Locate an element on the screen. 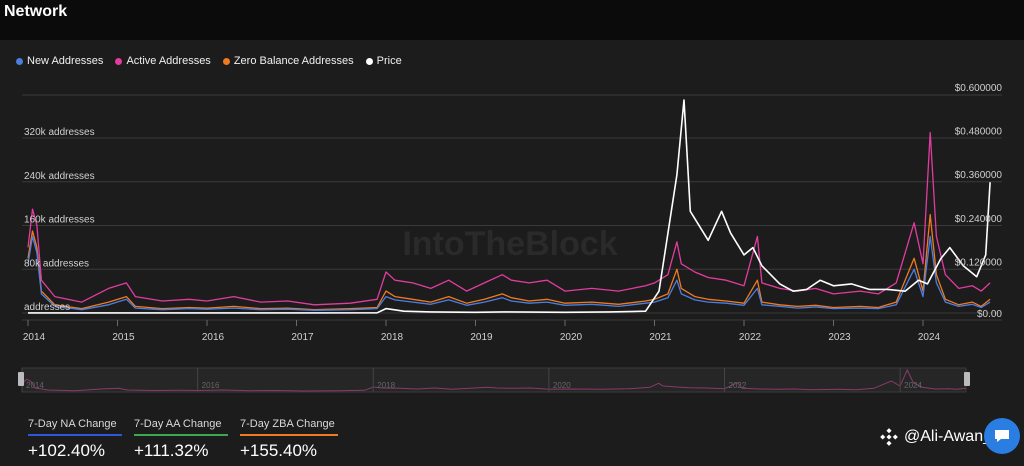 Image resolution: width=1024 pixels, height=466 pixels. y-left-tick-label: 240k addresses is located at coordinates (59, 176).